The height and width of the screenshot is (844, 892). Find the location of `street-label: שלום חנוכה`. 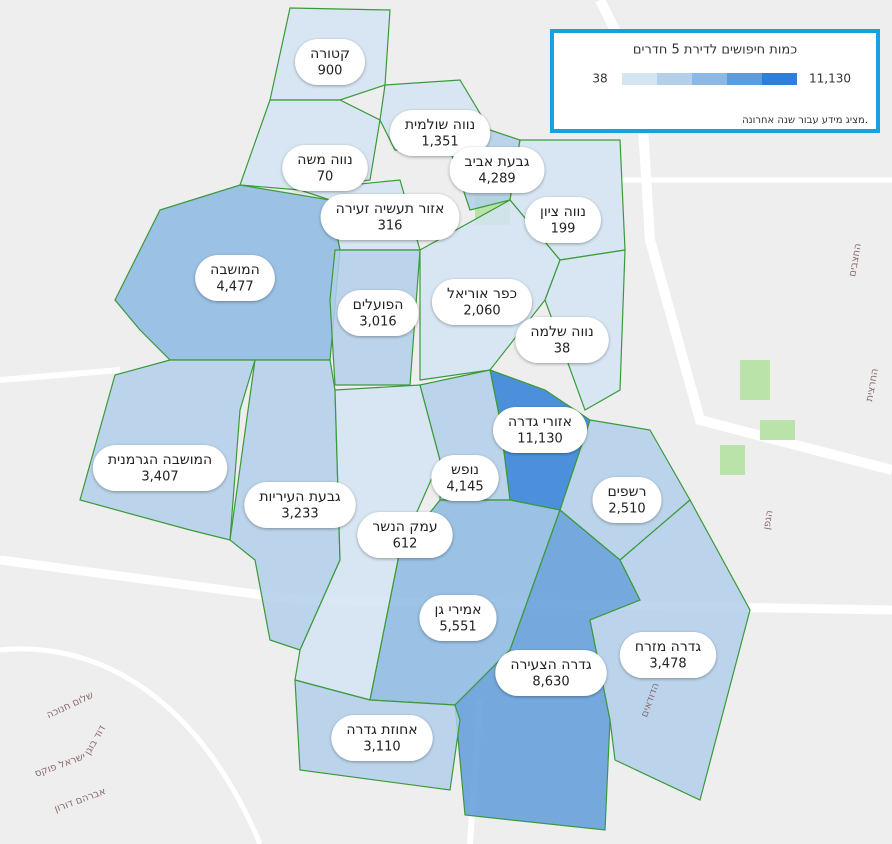

street-label: שלום חנוכה is located at coordinates (70, 705).